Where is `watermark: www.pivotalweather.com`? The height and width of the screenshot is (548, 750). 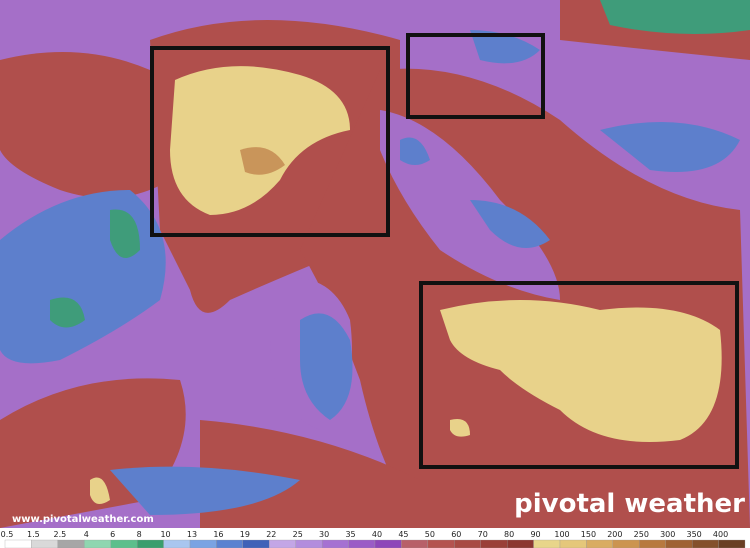 watermark: www.pivotalweather.com is located at coordinates (83, 519).